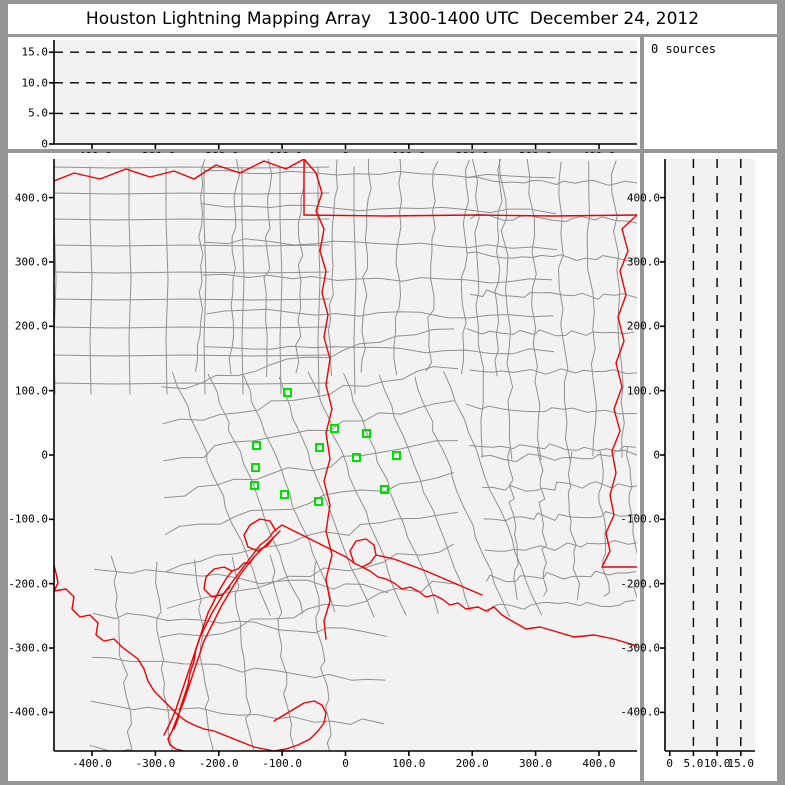 The width and height of the screenshot is (785, 785). What do you see at coordinates (218, 763) in the screenshot?
I see `x-tick-label: -200.0` at bounding box center [218, 763].